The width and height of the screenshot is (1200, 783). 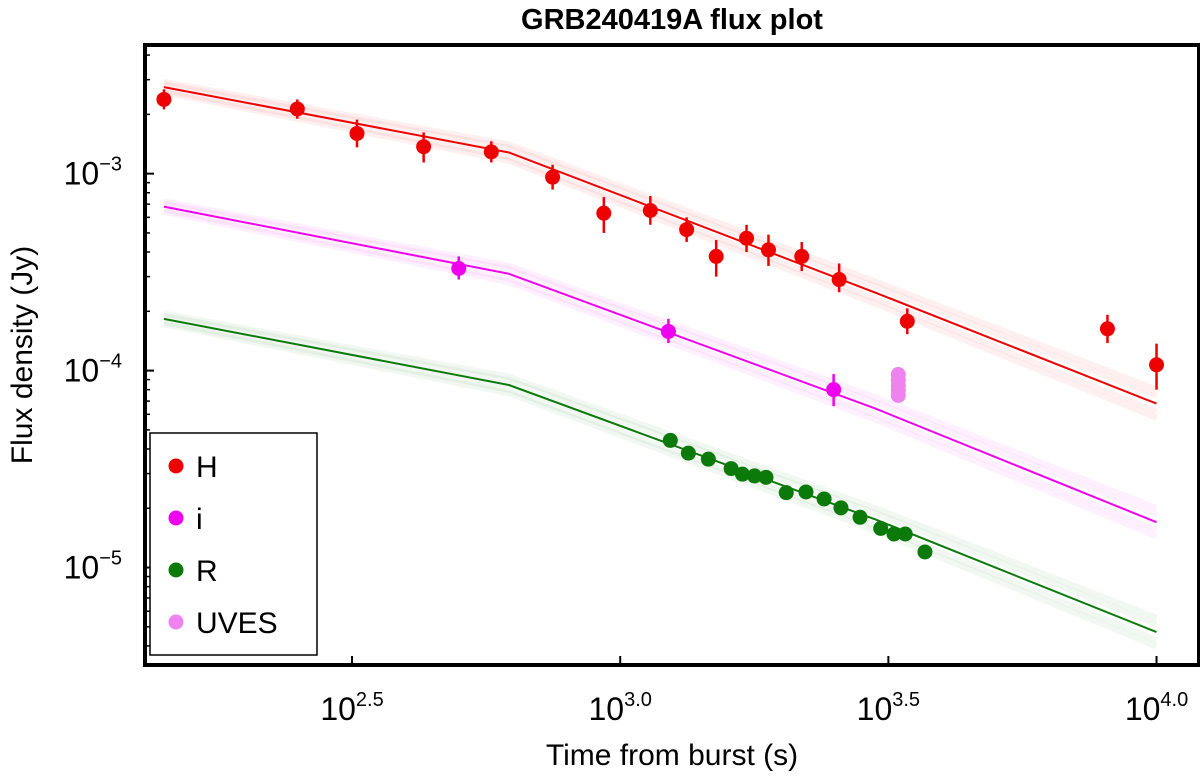 I want to click on x-axis-label: Time from burst (s), so click(x=672, y=755).